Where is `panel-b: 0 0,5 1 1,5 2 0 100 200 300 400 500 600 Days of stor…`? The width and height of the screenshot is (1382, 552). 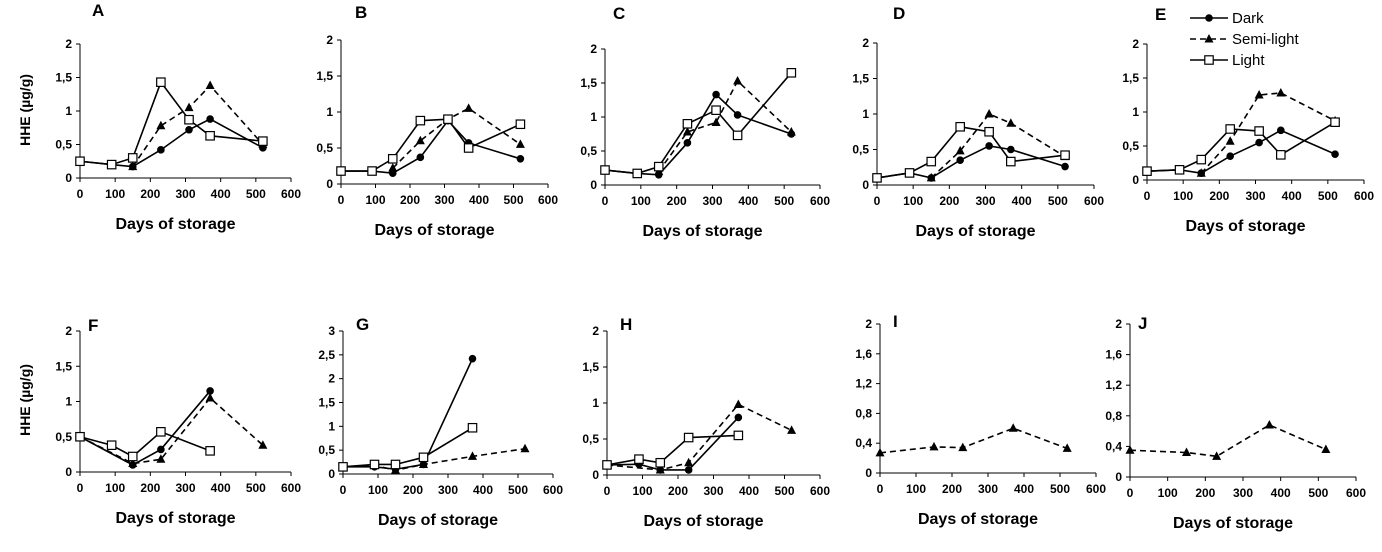 panel-b: 0 0,5 1 1,5 2 0 100 200 300 400 500 600 Days of stor… is located at coordinates (437, 121).